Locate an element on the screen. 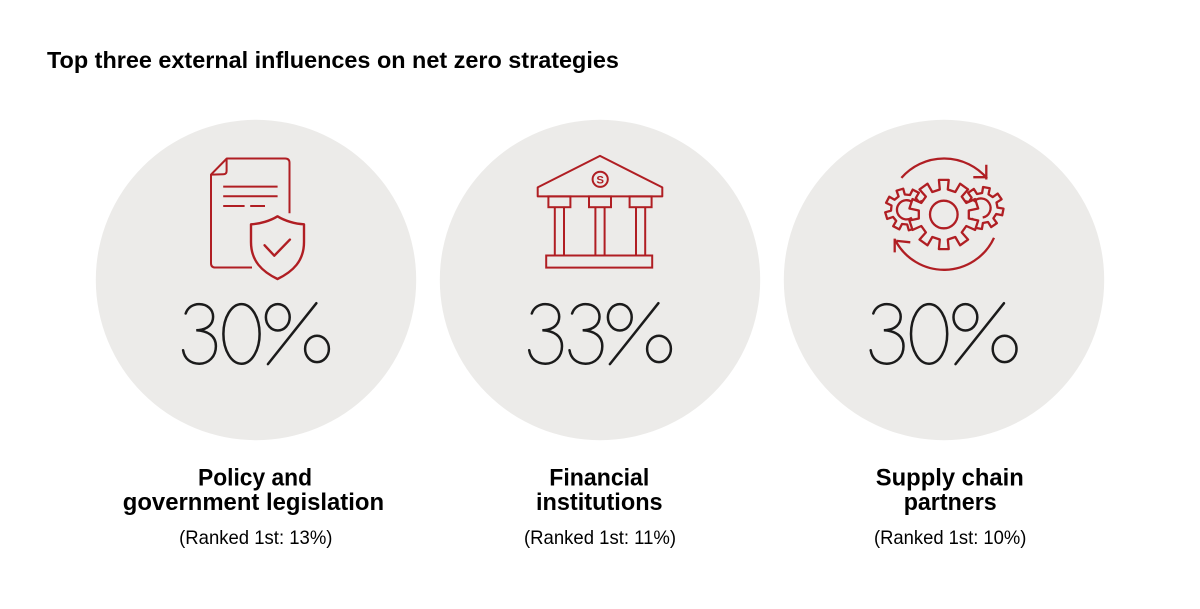 The height and width of the screenshot is (609, 1200). svg-text: government legislation is located at coordinates (253, 502).